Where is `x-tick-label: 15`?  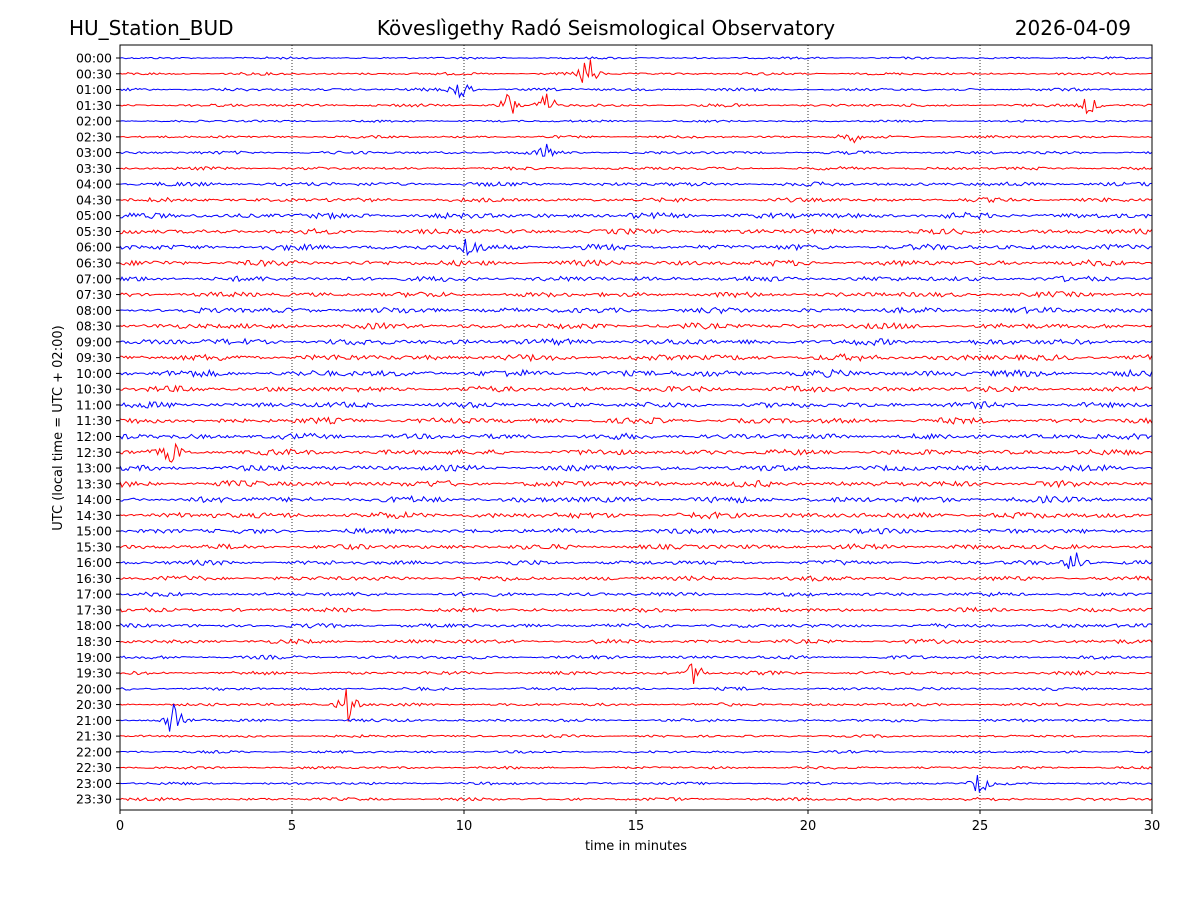 x-tick-label: 15 is located at coordinates (636, 826).